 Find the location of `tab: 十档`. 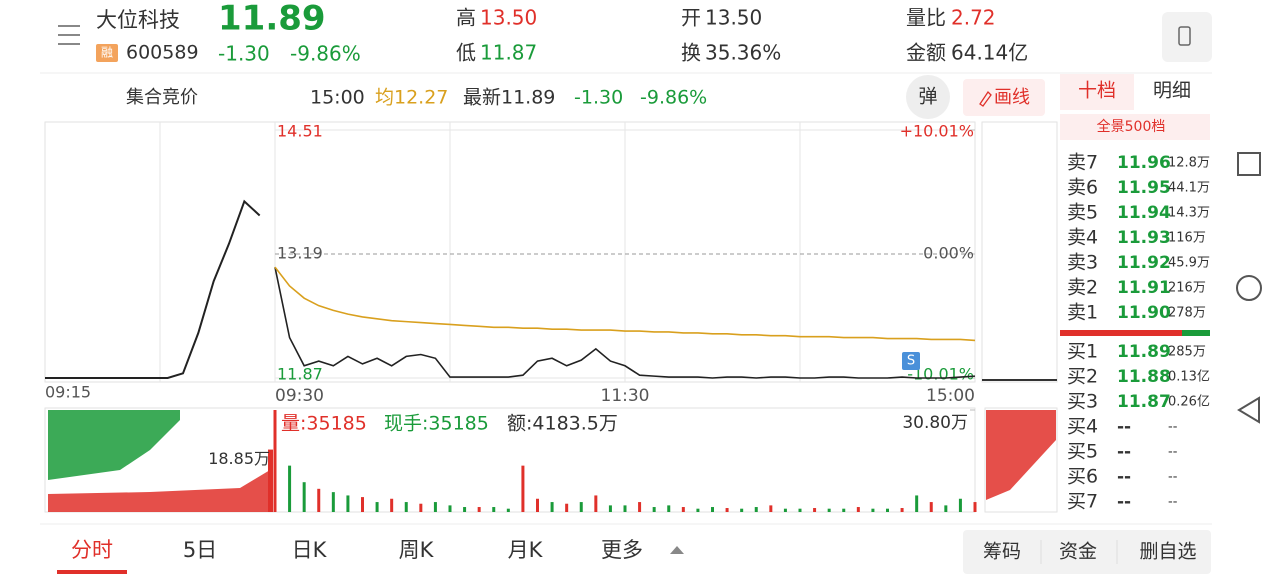

tab: 十档 is located at coordinates (1097, 91).